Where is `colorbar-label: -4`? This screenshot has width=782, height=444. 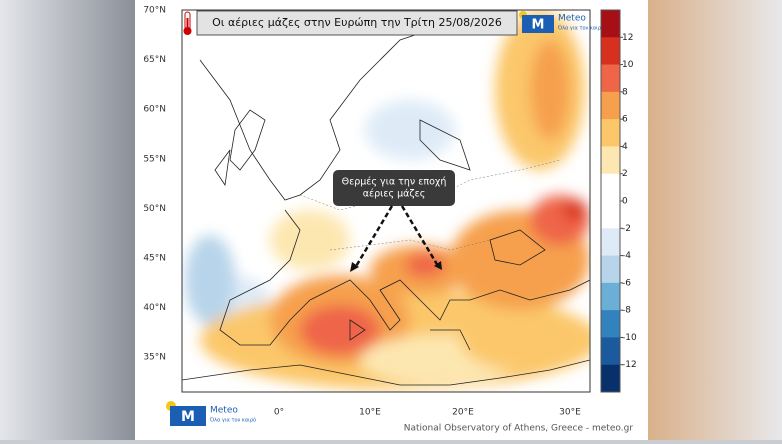 colorbar-label: -4 is located at coordinates (626, 256).